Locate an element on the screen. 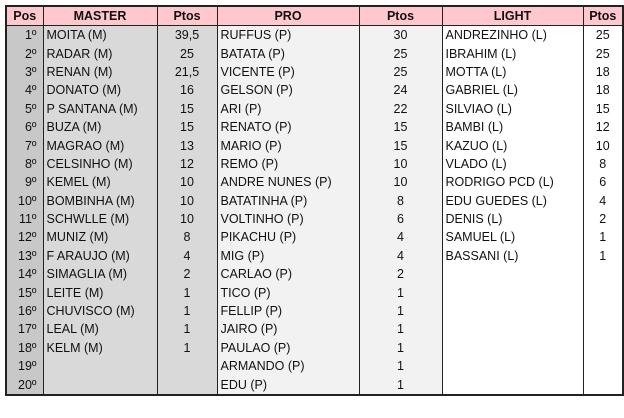  cell-pos: 5º is located at coordinates (24, 108).